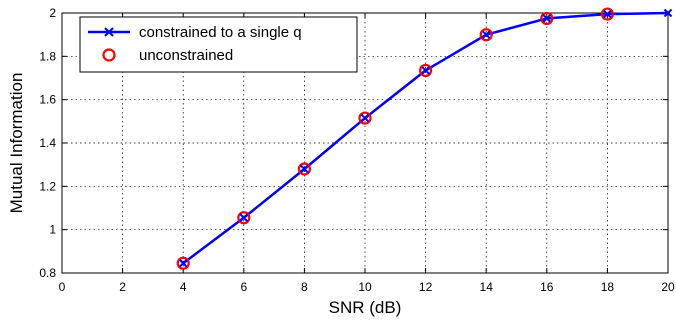  I want to click on legend-label-constrained: constrained to a single q, so click(220, 32).